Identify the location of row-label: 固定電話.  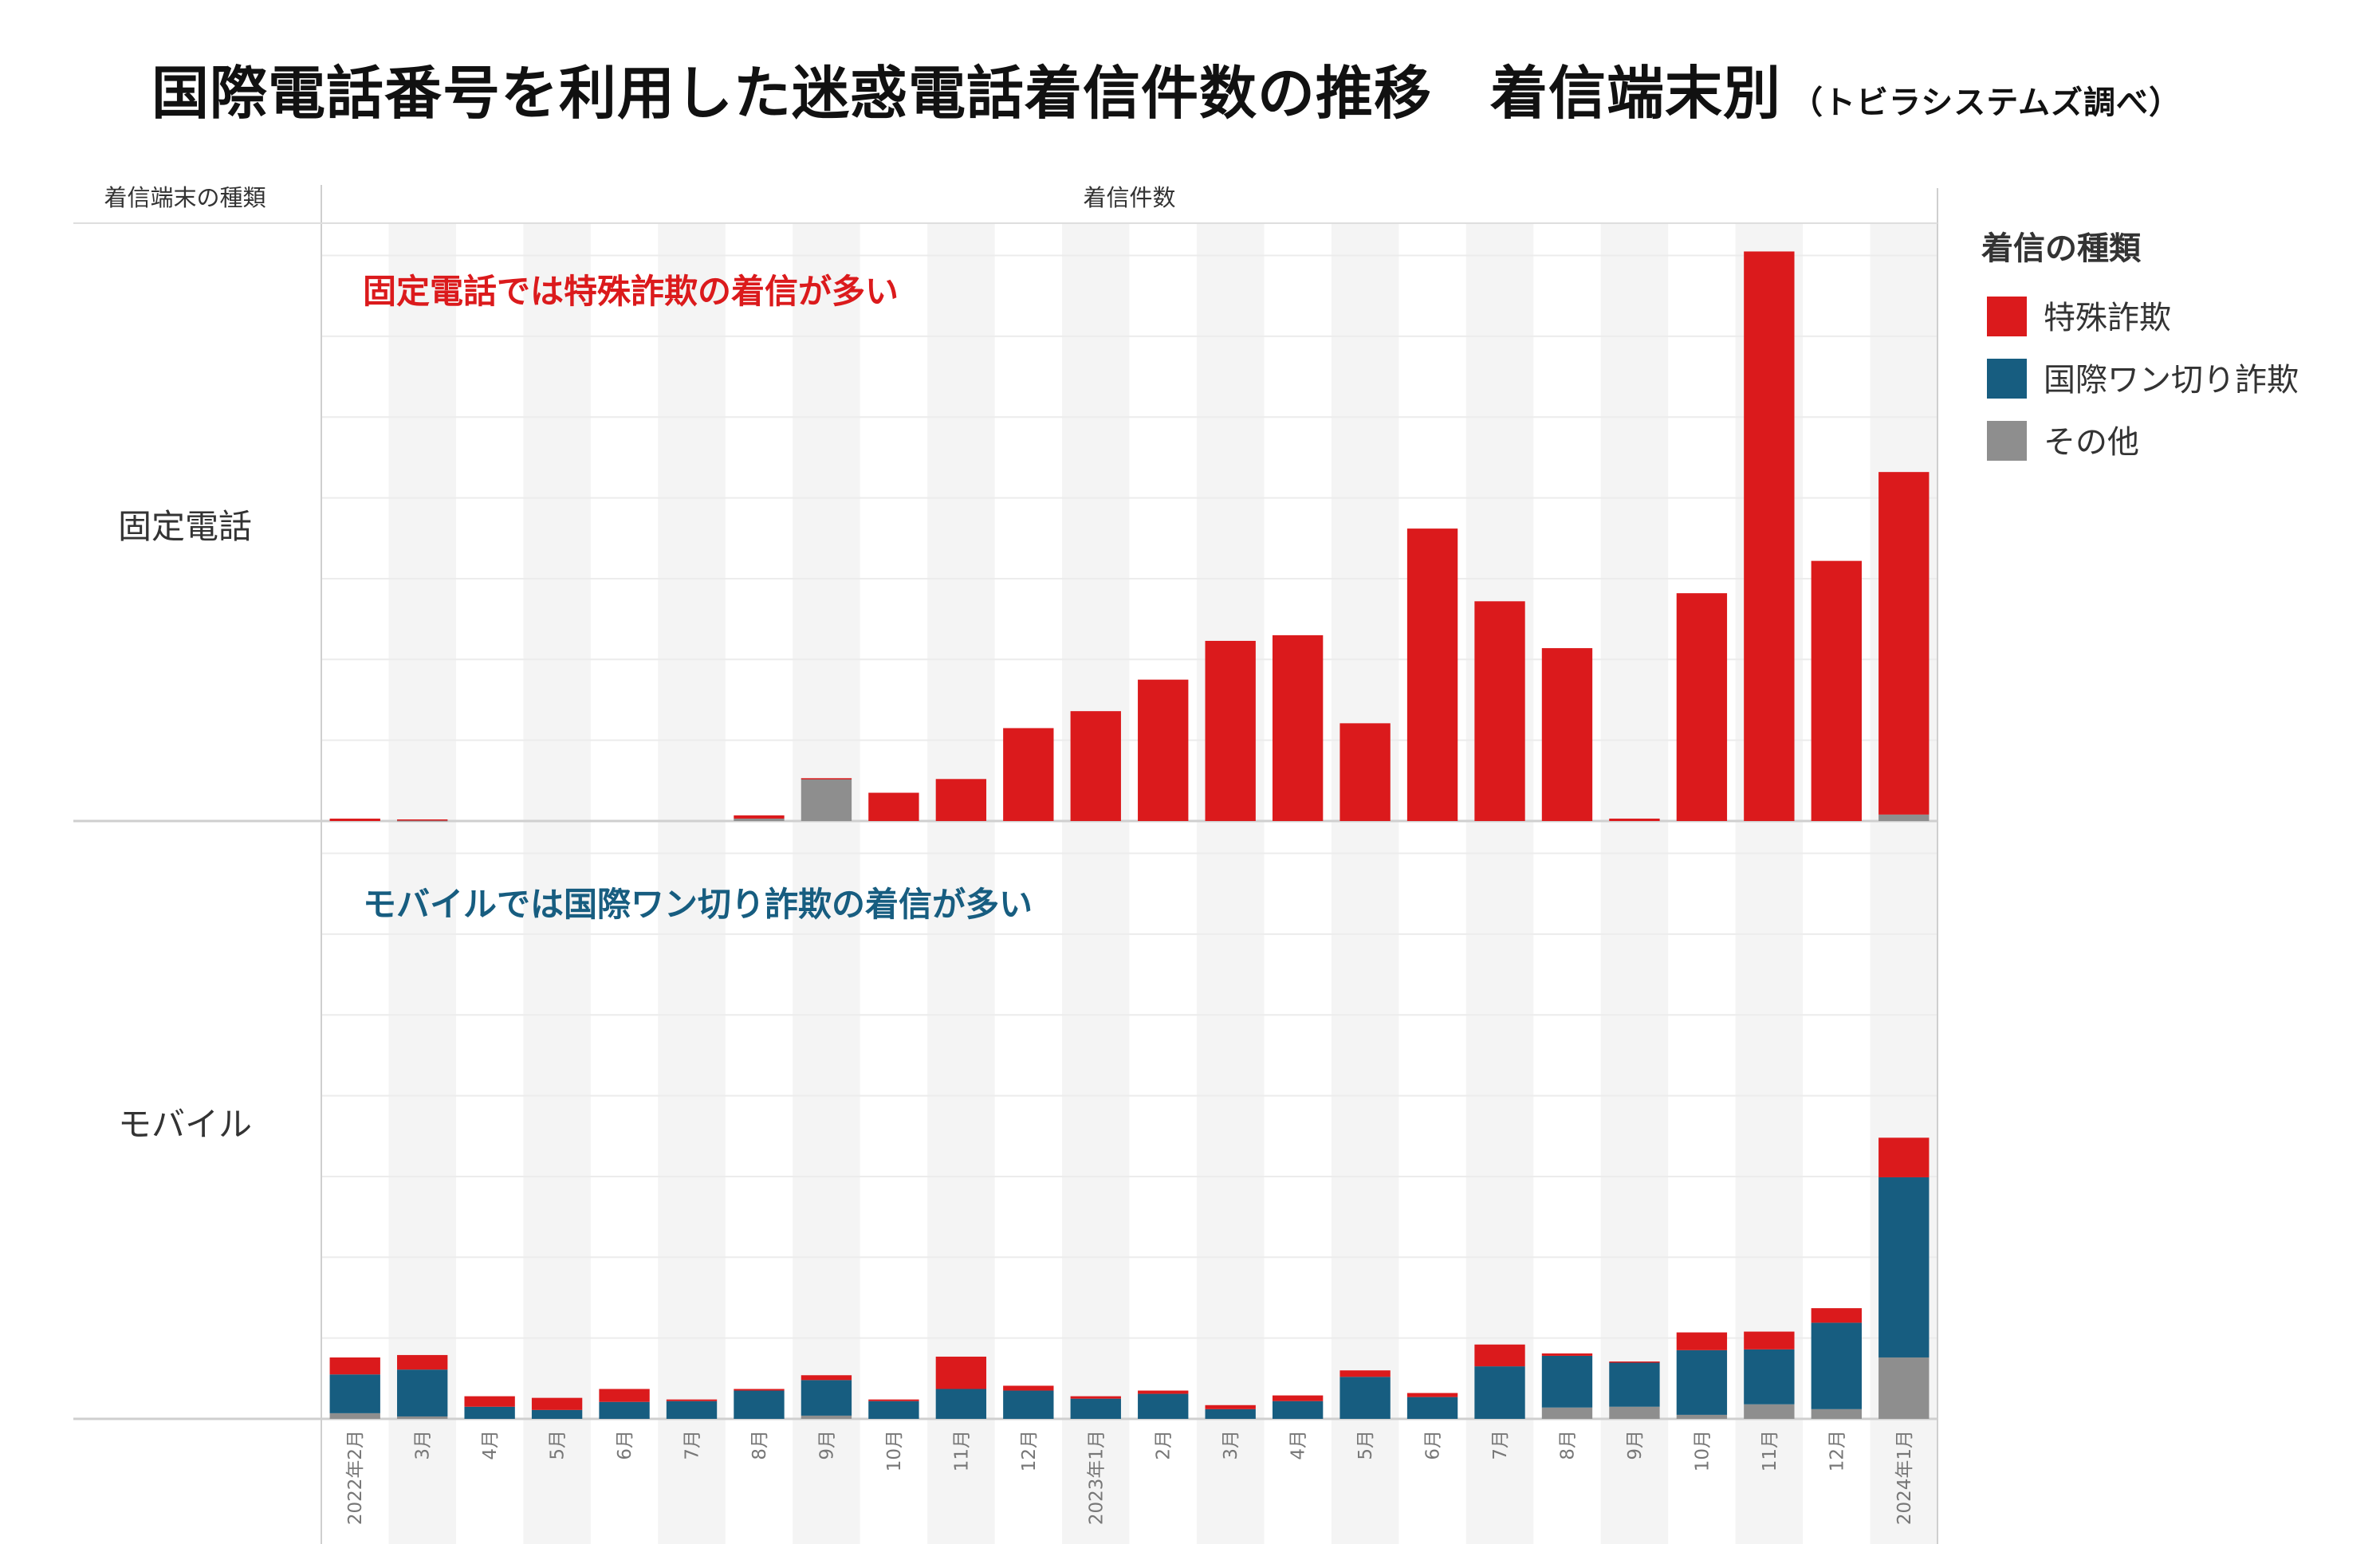
(185, 526).